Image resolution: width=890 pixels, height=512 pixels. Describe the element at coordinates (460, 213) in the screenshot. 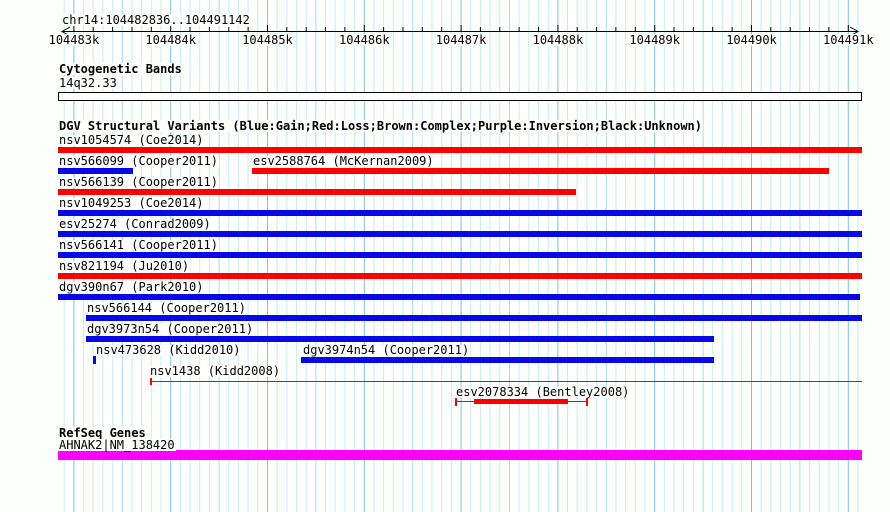

I see `variant-glyph-nsv1049253` at that location.